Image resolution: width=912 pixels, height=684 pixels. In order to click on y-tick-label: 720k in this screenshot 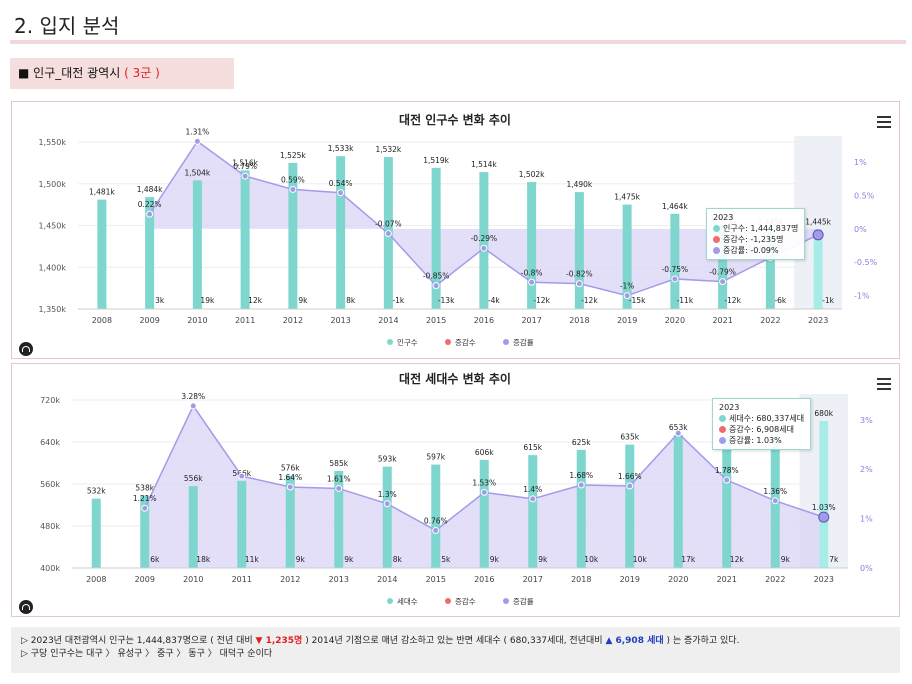, I will do `click(50, 400)`.